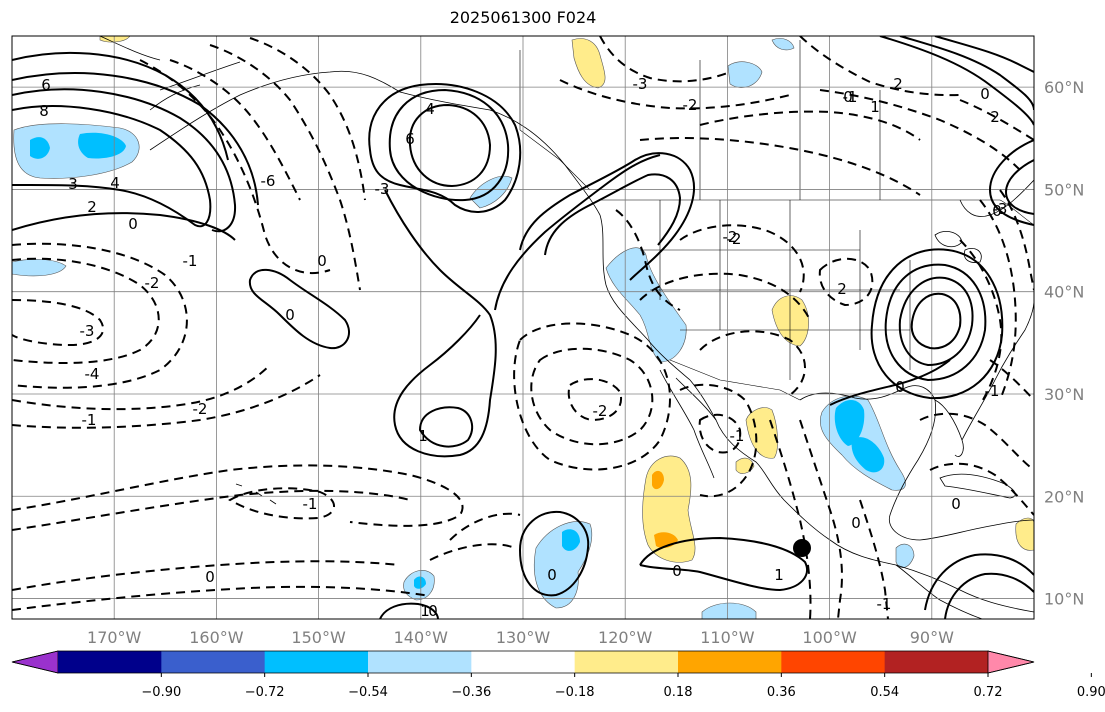 This screenshot has width=1105, height=712. Describe the element at coordinates (555, 120) in the screenshot. I see `border-alaska-canada` at that location.